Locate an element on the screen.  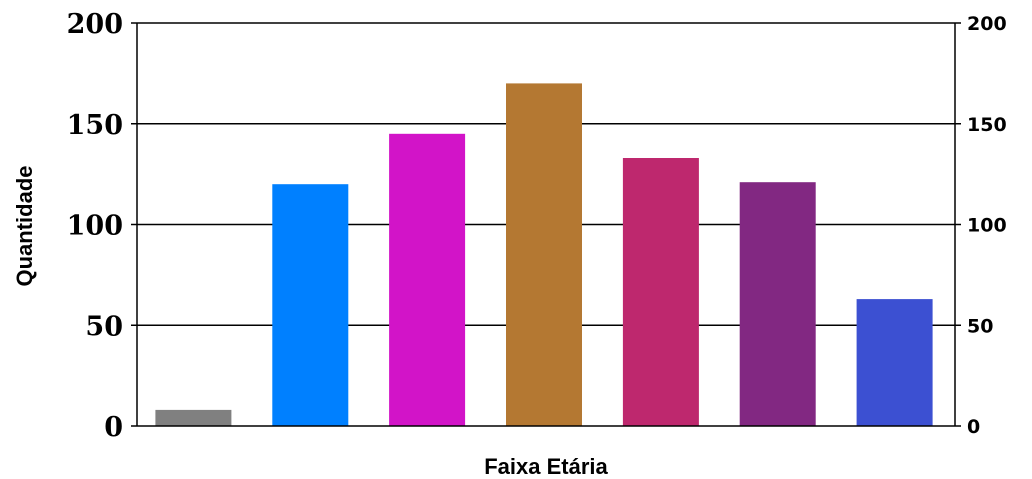
y-tick-label-left: 200 is located at coordinates (95, 24).